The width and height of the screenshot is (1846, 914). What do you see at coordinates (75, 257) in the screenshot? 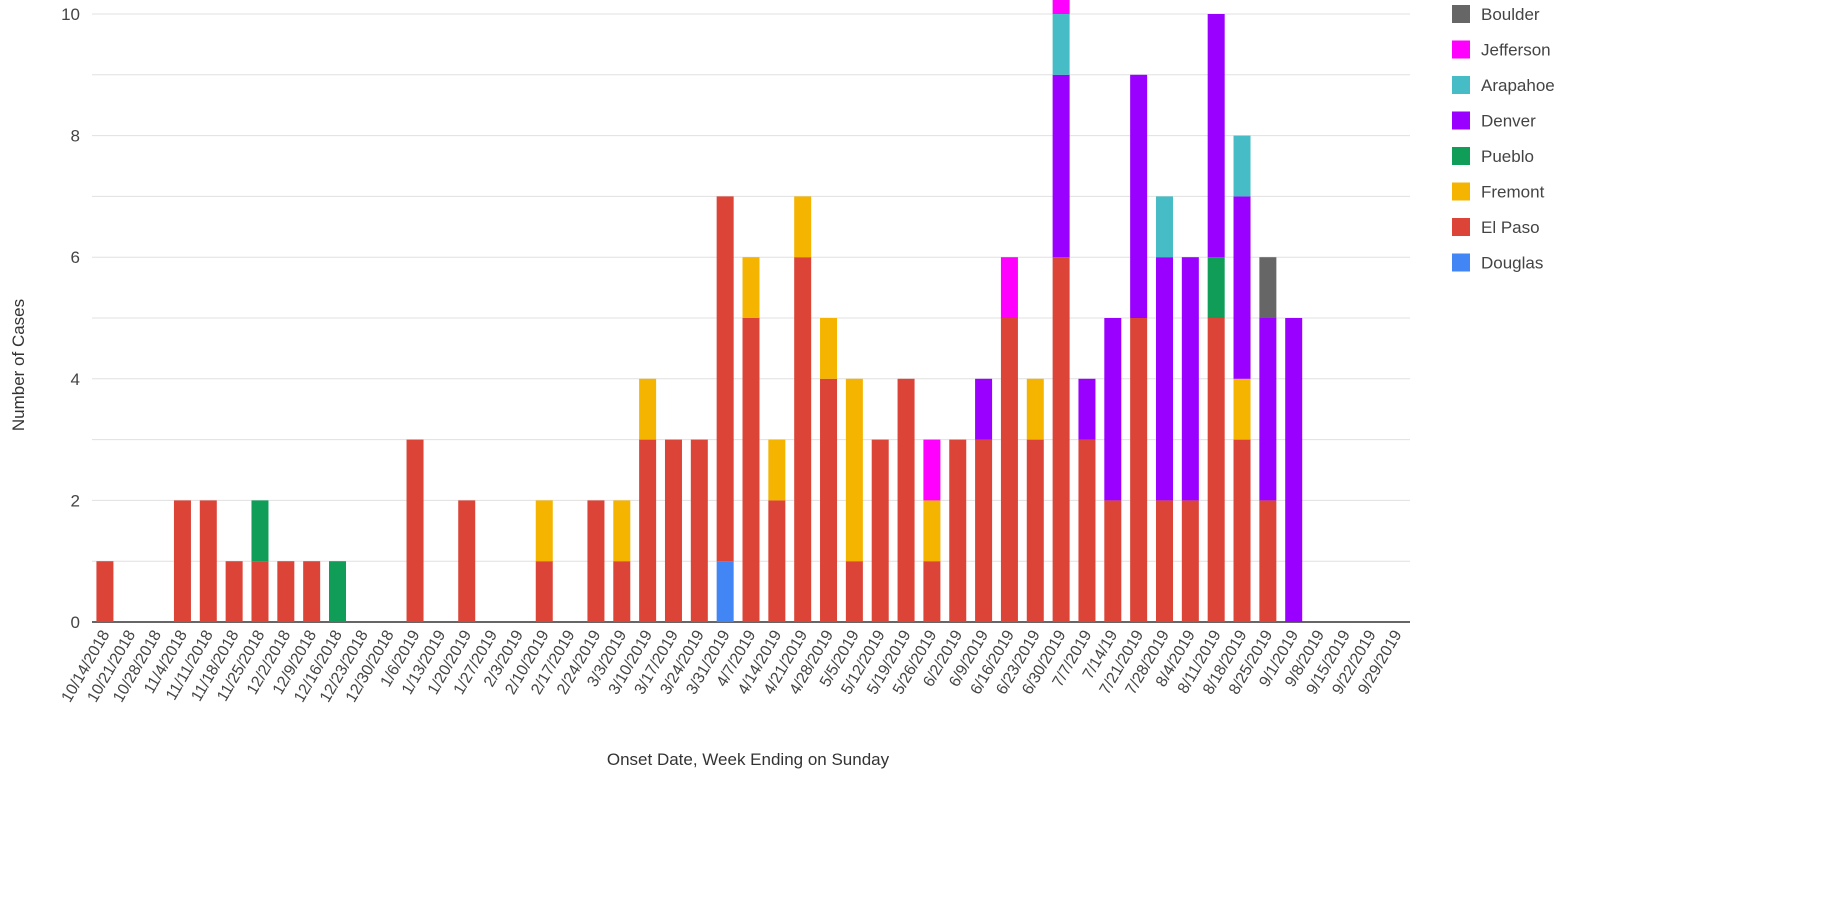
I see `y-tick-label: 6` at bounding box center [75, 257].